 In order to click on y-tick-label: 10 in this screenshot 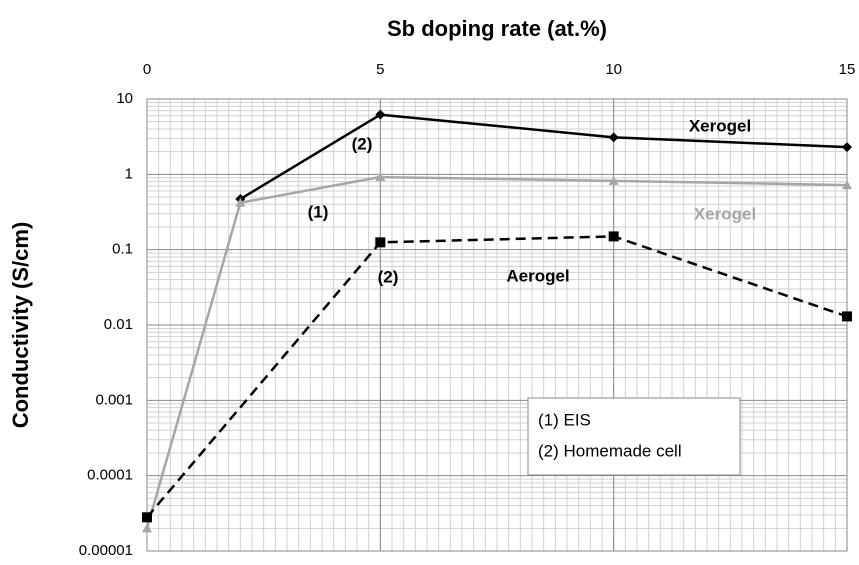, I will do `click(124, 98)`.